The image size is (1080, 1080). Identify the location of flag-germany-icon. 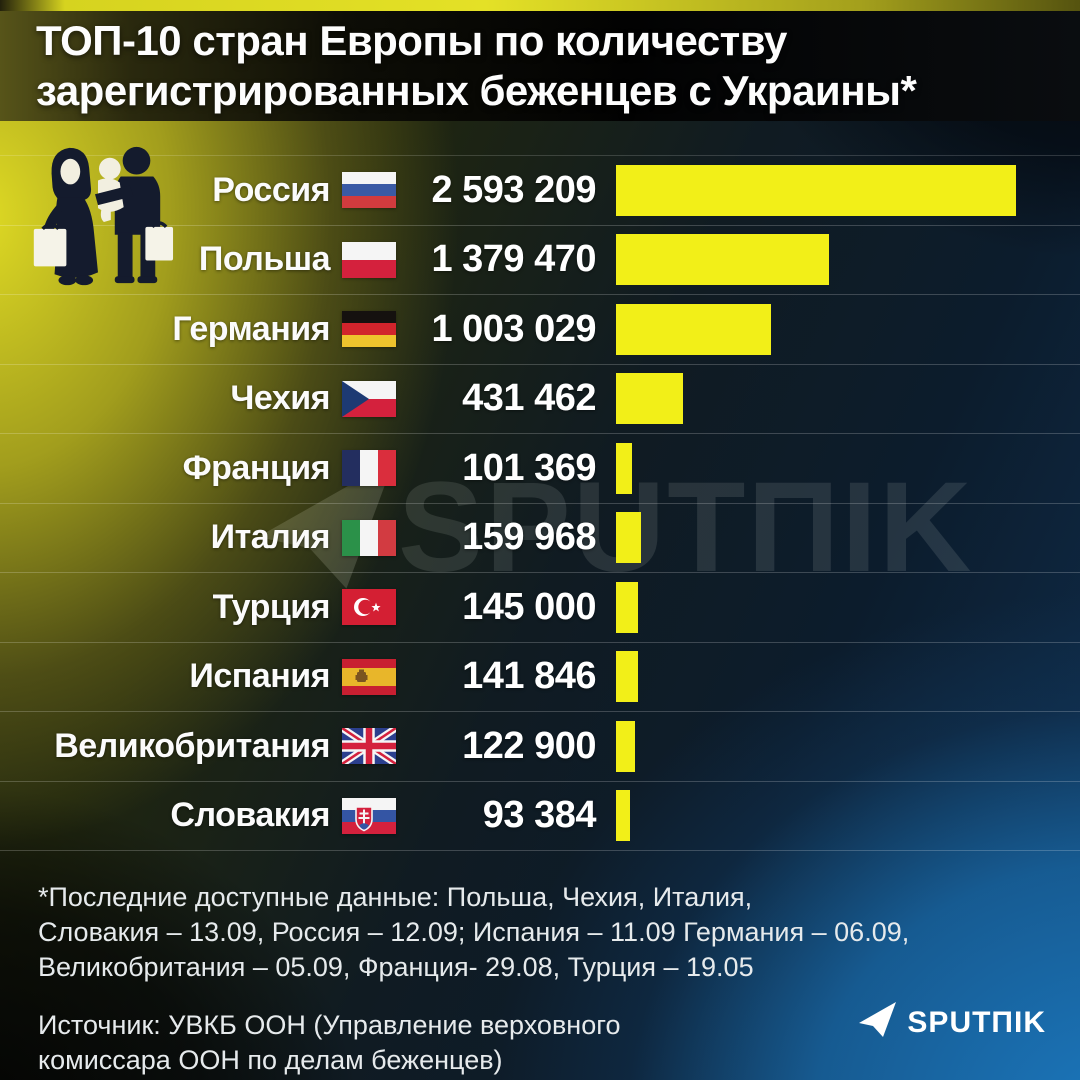
(369, 329).